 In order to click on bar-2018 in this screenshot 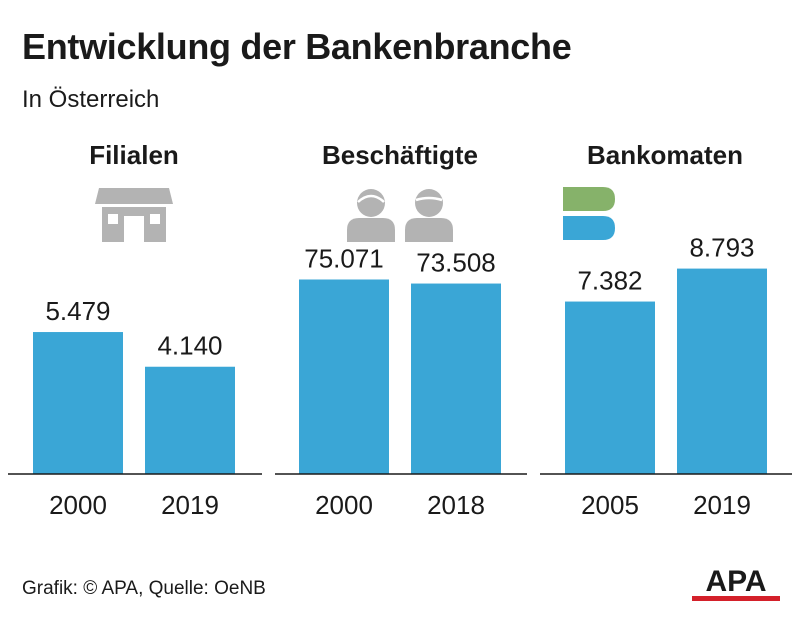, I will do `click(456, 378)`.